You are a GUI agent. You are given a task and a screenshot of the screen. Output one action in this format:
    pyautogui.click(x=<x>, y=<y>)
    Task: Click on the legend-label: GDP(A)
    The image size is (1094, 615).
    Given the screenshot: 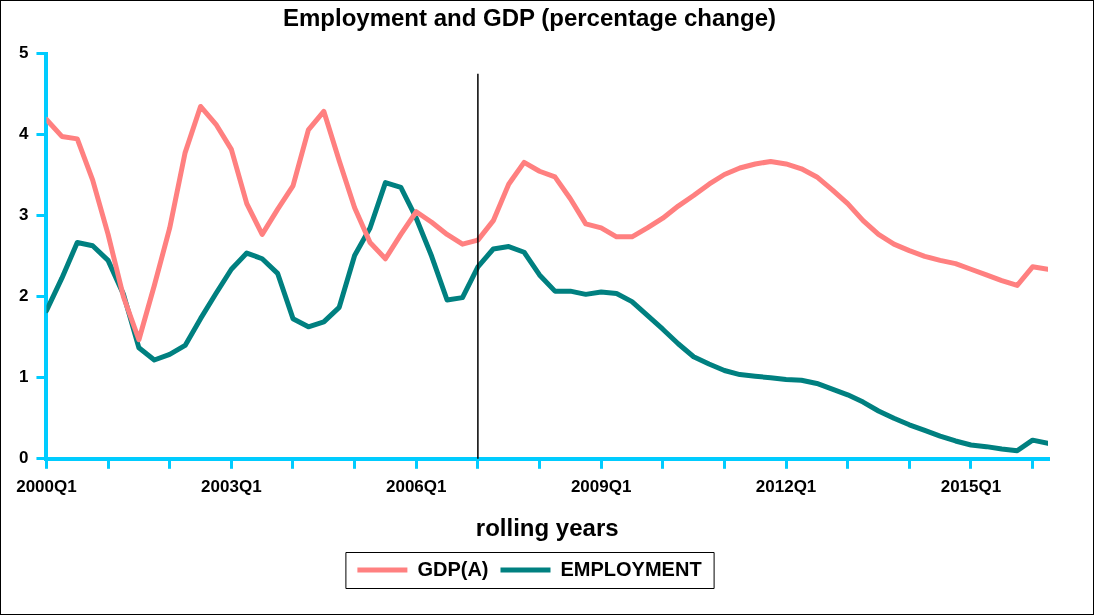 What is the action you would take?
    pyautogui.click(x=453, y=568)
    